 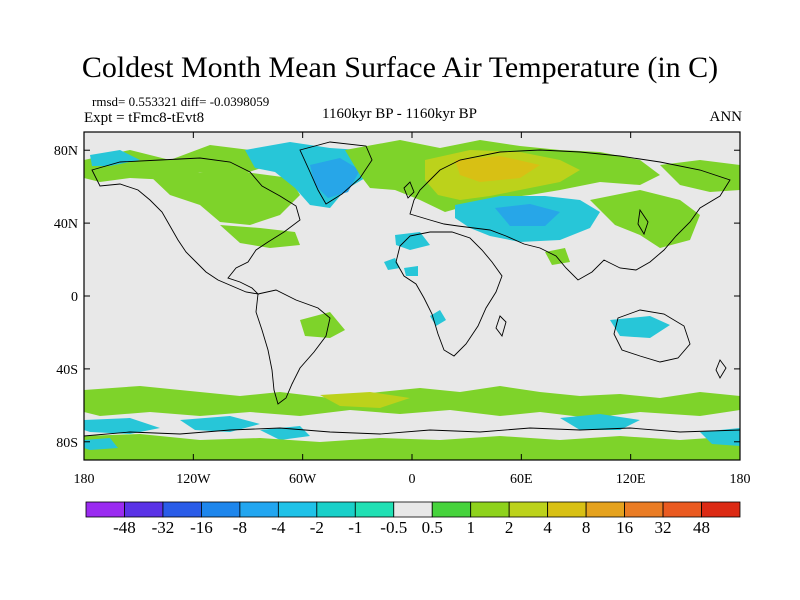 What do you see at coordinates (470, 527) in the screenshot?
I see `colorbar-label: 1` at bounding box center [470, 527].